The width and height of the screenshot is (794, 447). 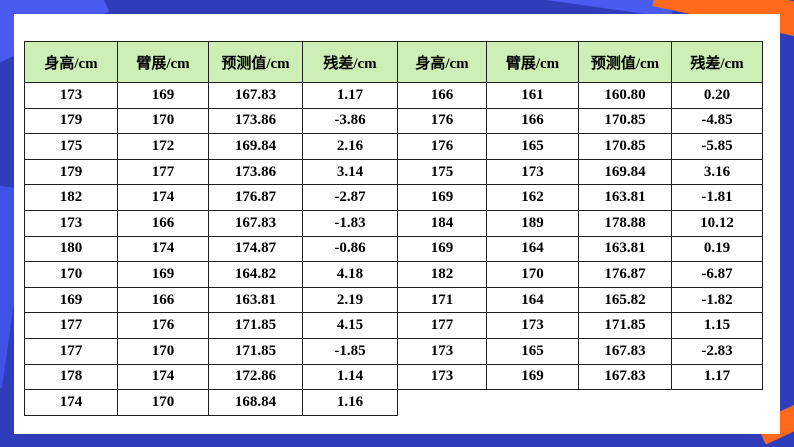 I want to click on table-cell: 174.87, so click(x=255, y=249).